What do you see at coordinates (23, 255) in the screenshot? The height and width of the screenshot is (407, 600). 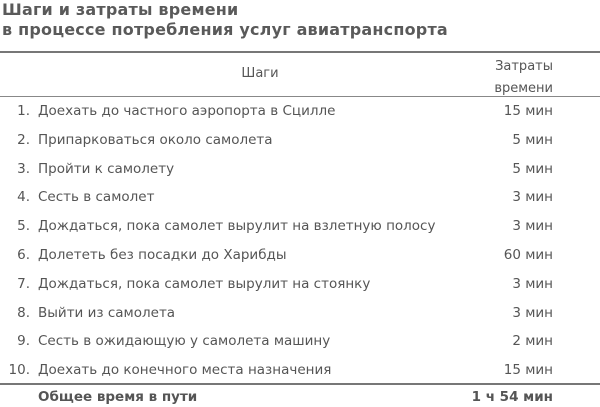 I see `step-number: 6.` at bounding box center [23, 255].